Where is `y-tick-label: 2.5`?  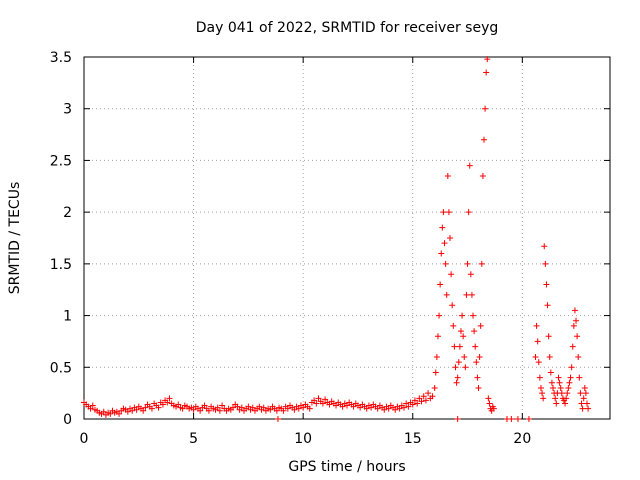
y-tick-label: 2.5 is located at coordinates (61, 161).